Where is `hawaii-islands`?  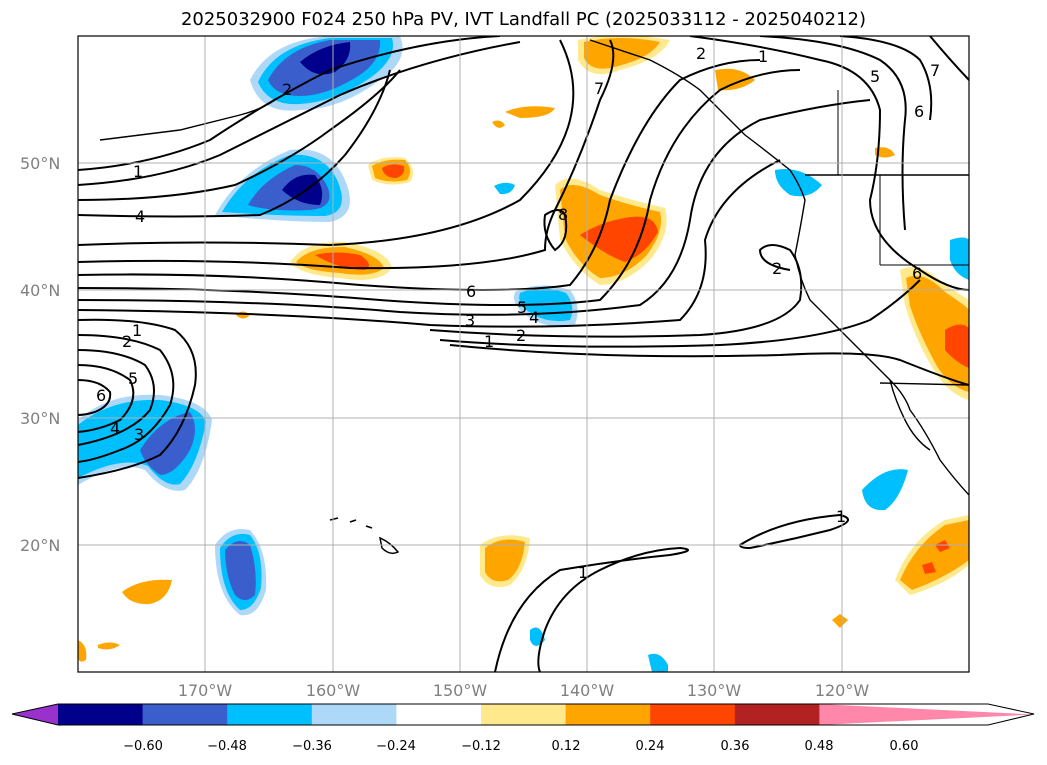
hawaii-islands is located at coordinates (364, 536).